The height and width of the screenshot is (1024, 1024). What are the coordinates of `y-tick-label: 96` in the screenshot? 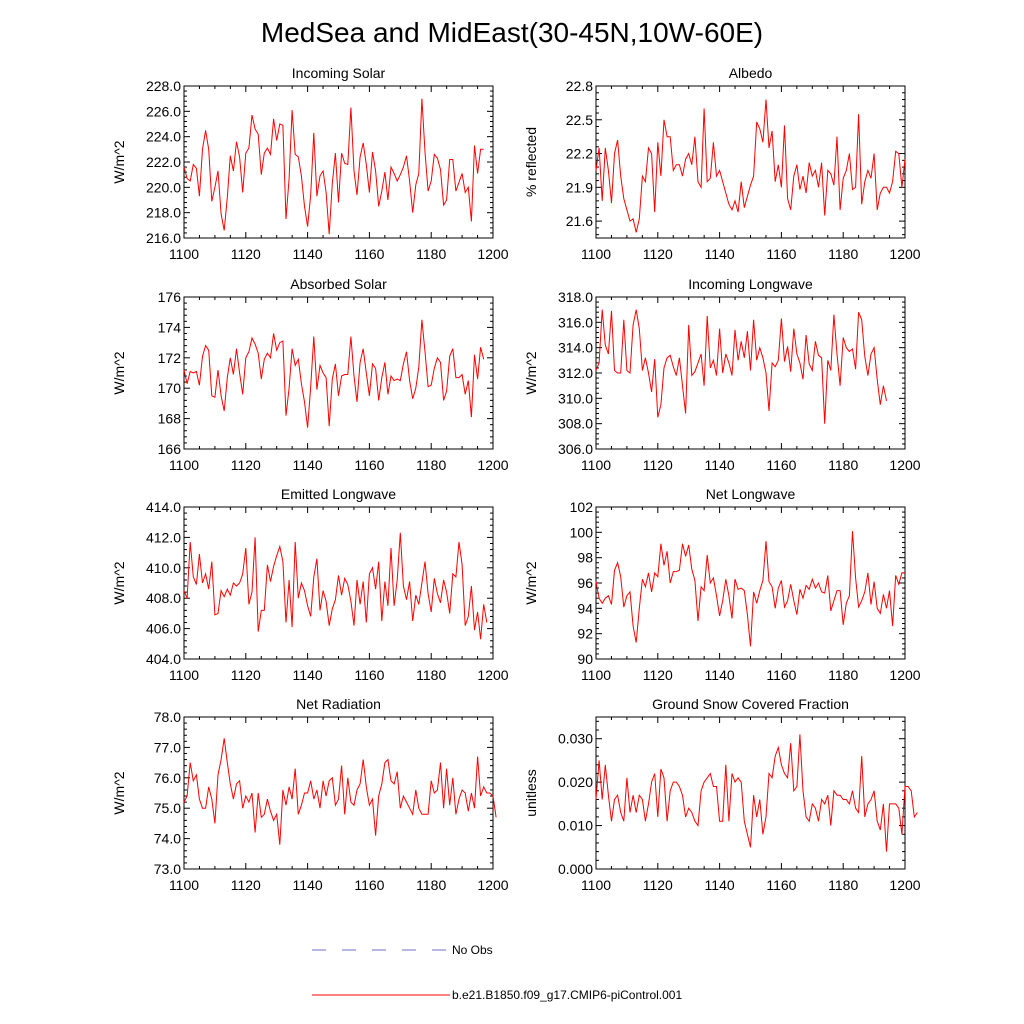 It's located at (585, 583).